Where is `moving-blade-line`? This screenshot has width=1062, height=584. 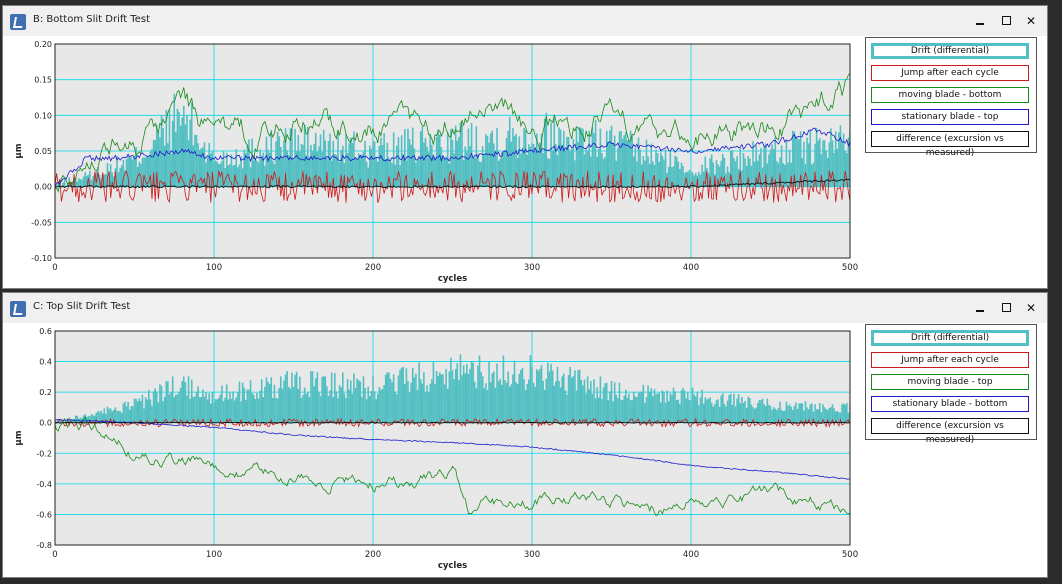
moving-blade-line is located at coordinates (452, 466).